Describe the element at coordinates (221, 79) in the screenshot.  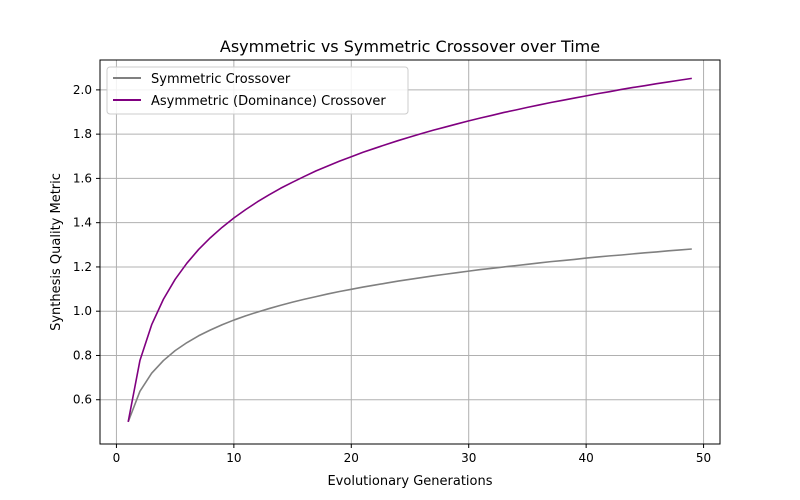
I see `legend-label-symmetric: Symmetric Crossover` at that location.